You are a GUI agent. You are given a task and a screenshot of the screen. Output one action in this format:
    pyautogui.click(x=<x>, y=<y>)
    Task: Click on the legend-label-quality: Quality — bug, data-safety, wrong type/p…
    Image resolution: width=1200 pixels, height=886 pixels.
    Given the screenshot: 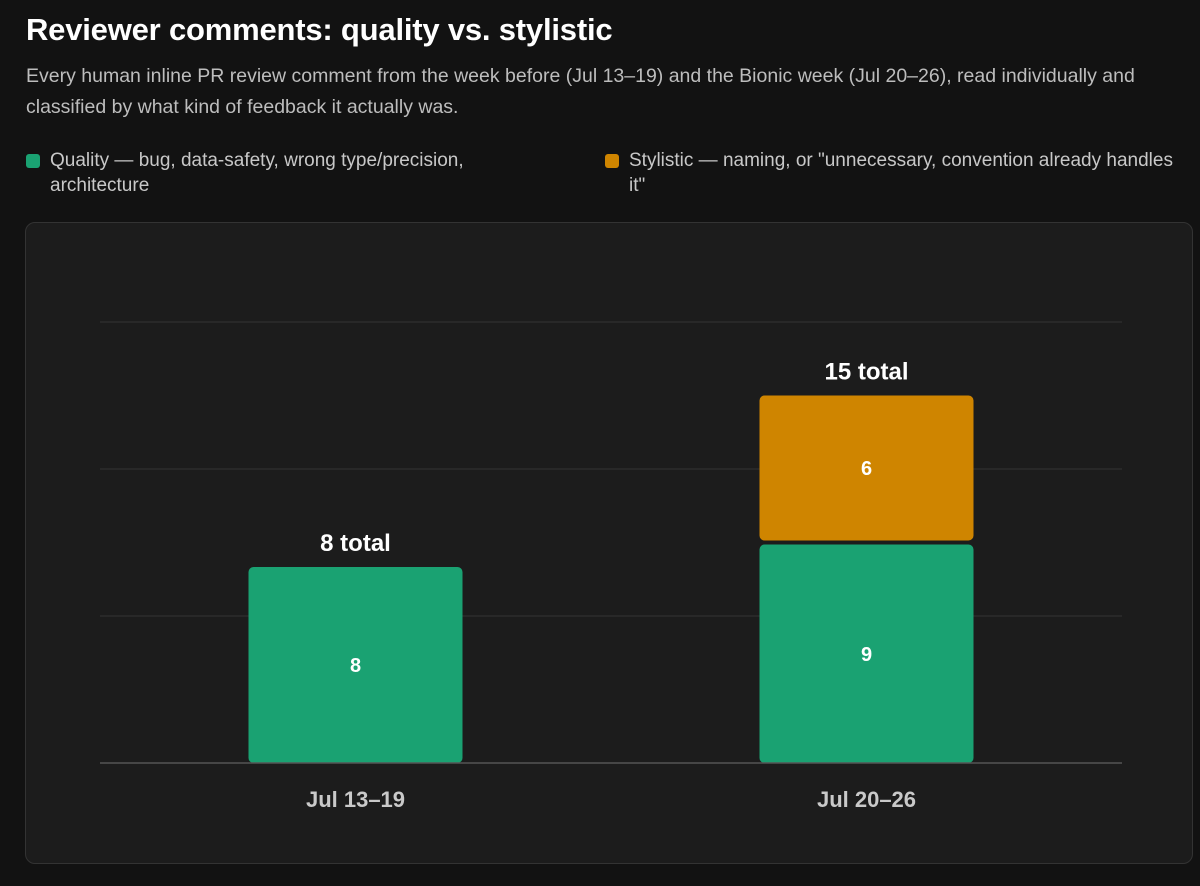 What is the action you would take?
    pyautogui.click(x=257, y=173)
    